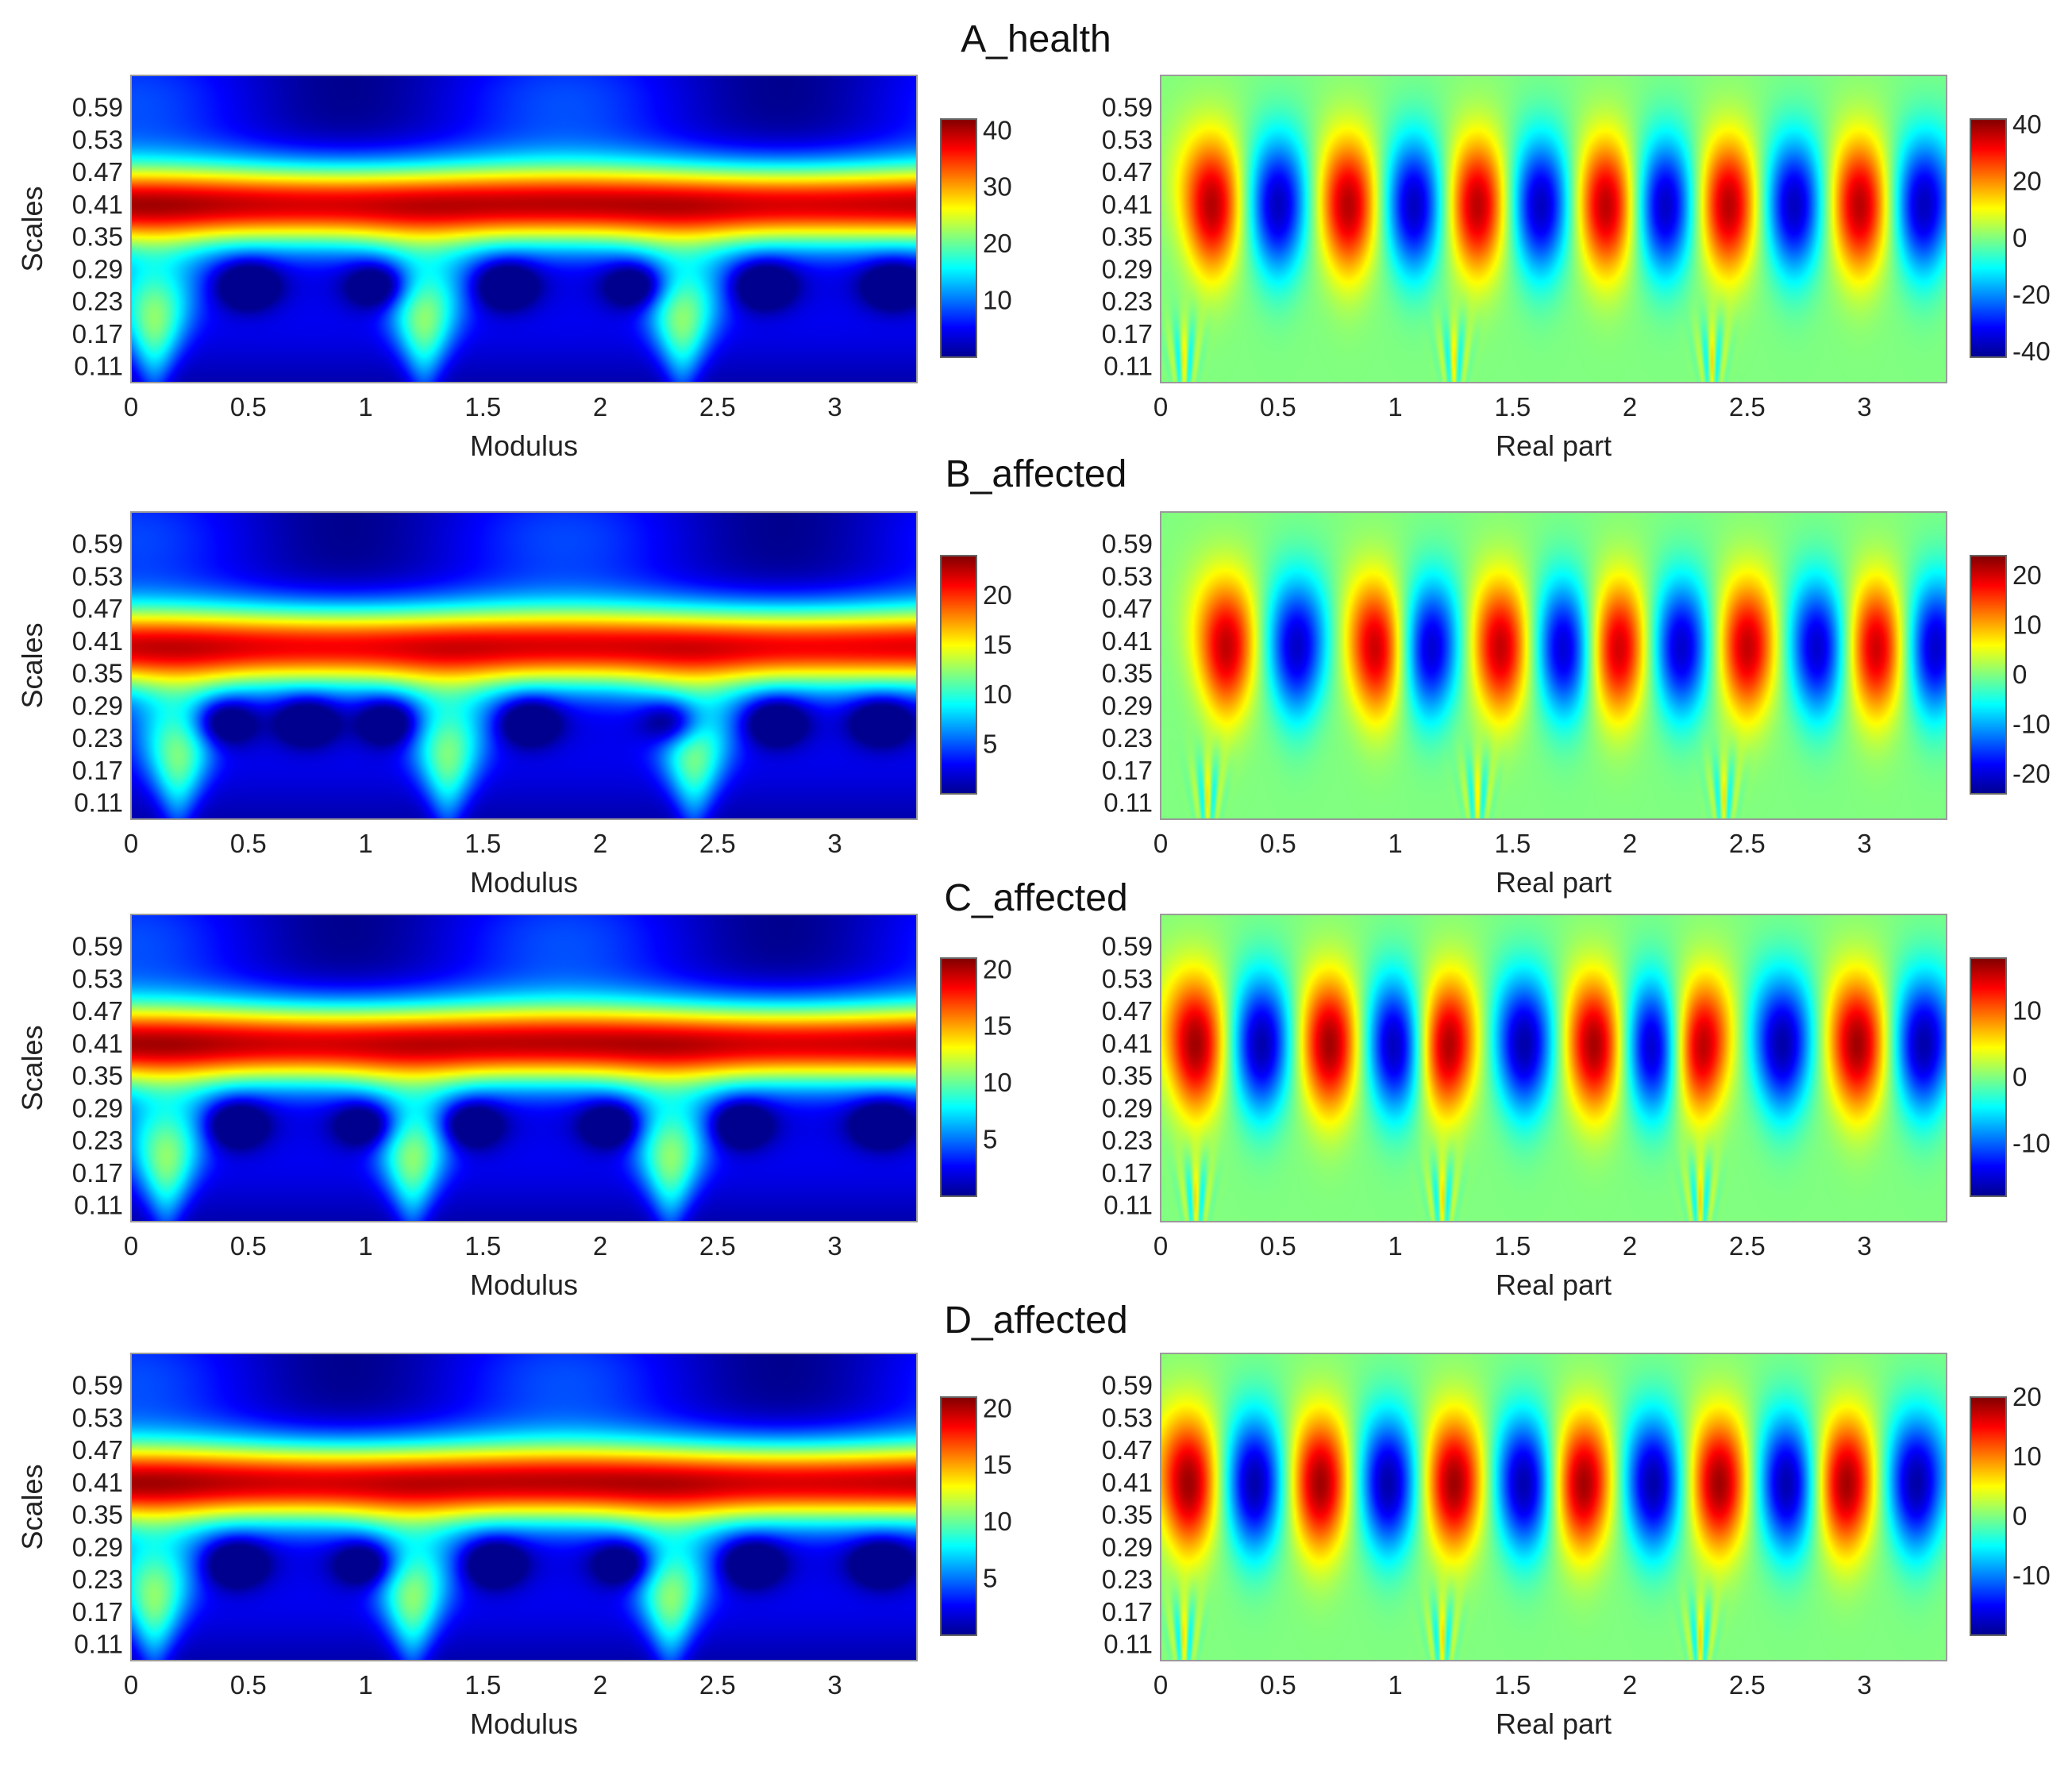 The width and height of the screenshot is (2072, 1767). I want to click on x-tick-label: 0, so click(131, 1685).